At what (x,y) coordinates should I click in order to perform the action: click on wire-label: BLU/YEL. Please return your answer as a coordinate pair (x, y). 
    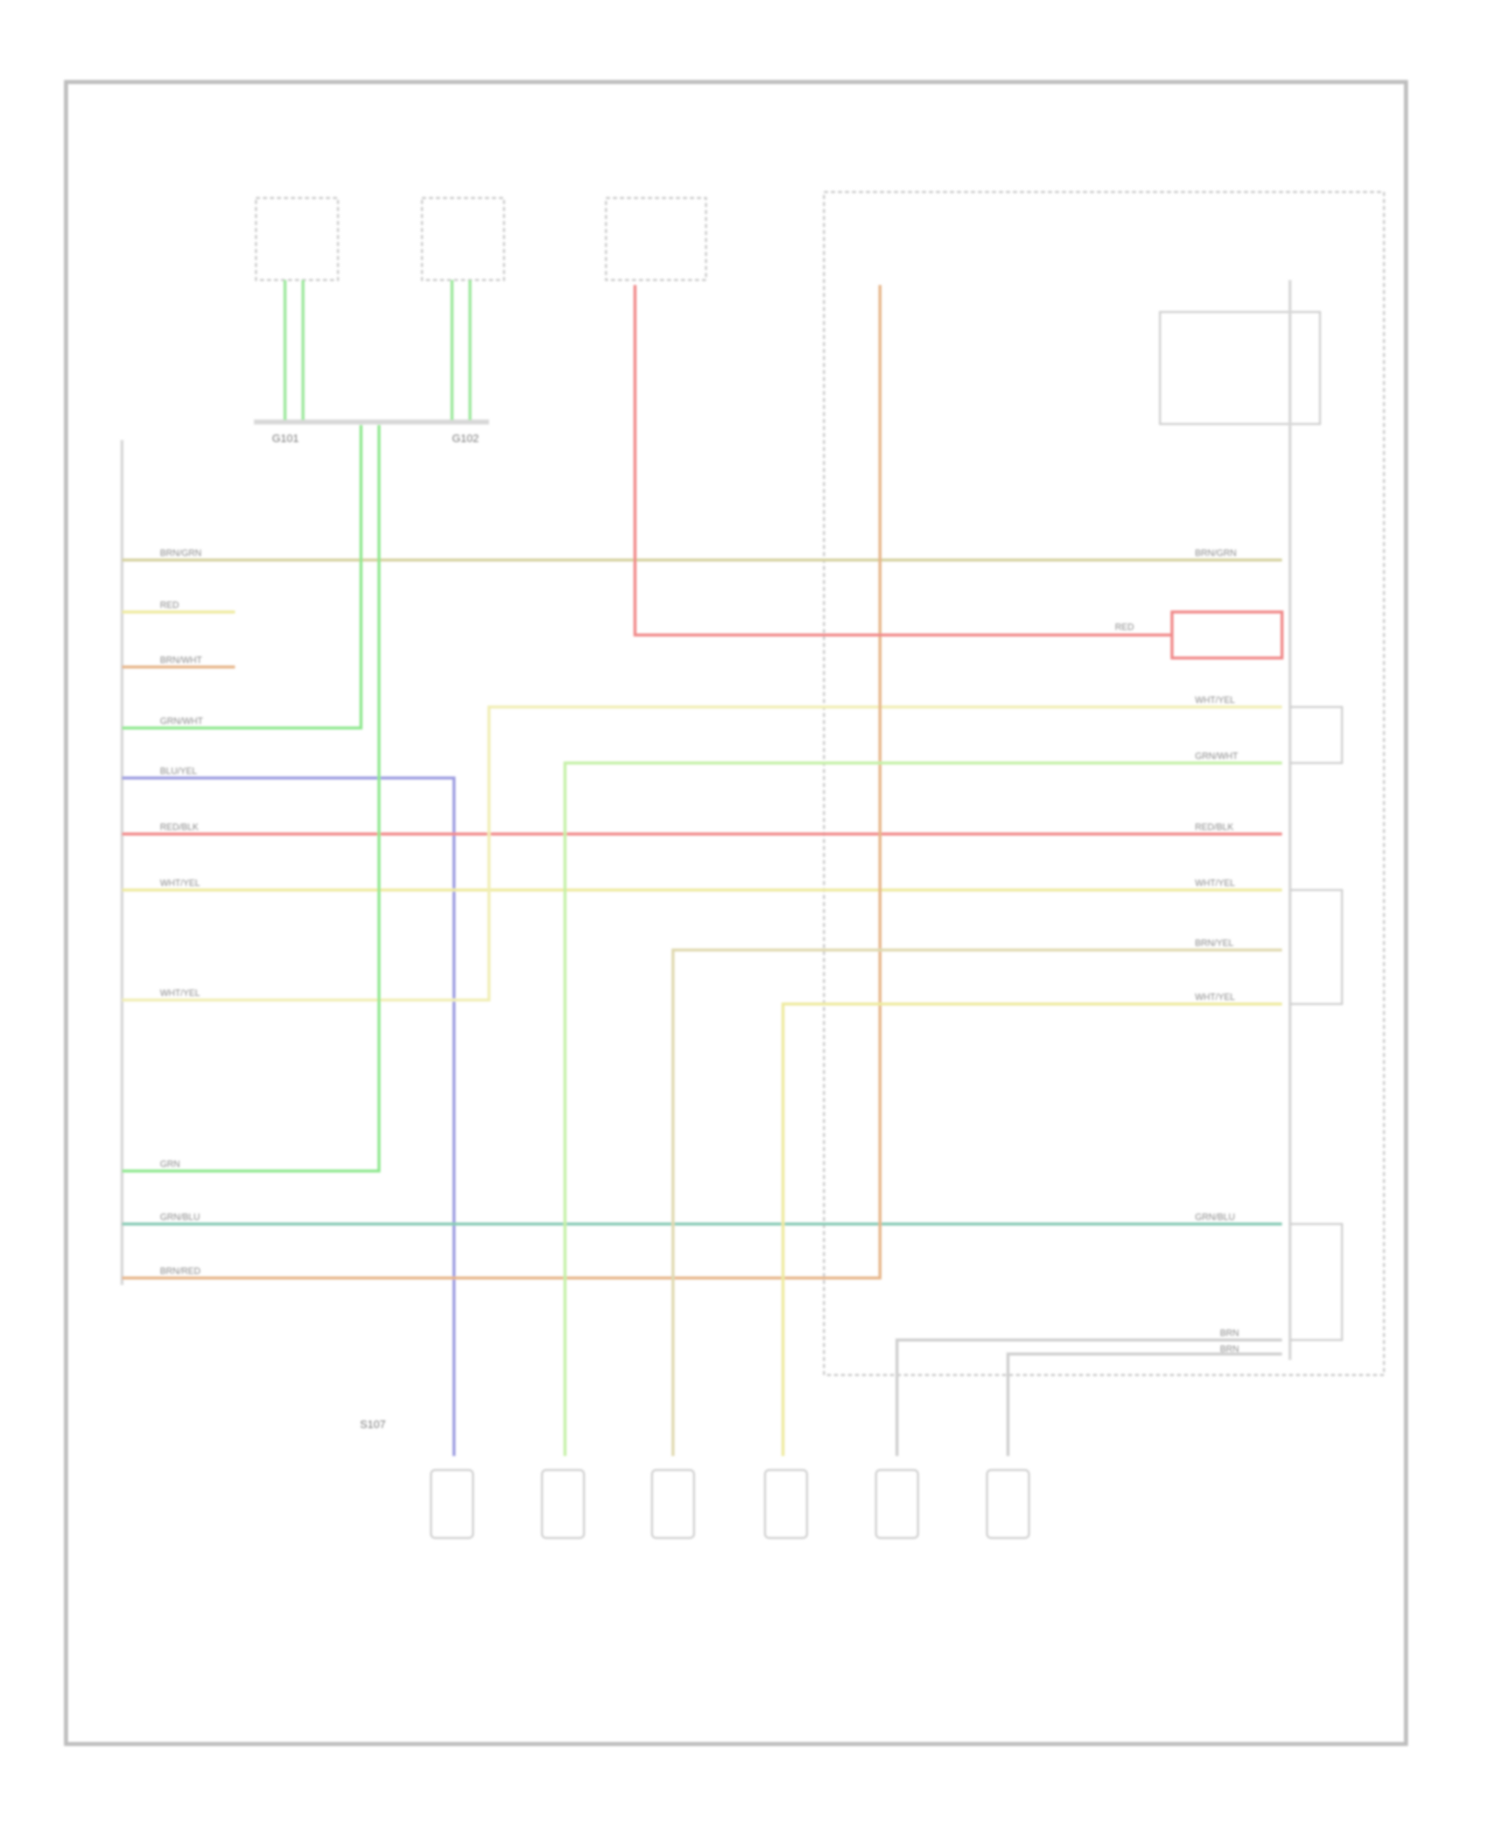
    Looking at the image, I should click on (178, 771).